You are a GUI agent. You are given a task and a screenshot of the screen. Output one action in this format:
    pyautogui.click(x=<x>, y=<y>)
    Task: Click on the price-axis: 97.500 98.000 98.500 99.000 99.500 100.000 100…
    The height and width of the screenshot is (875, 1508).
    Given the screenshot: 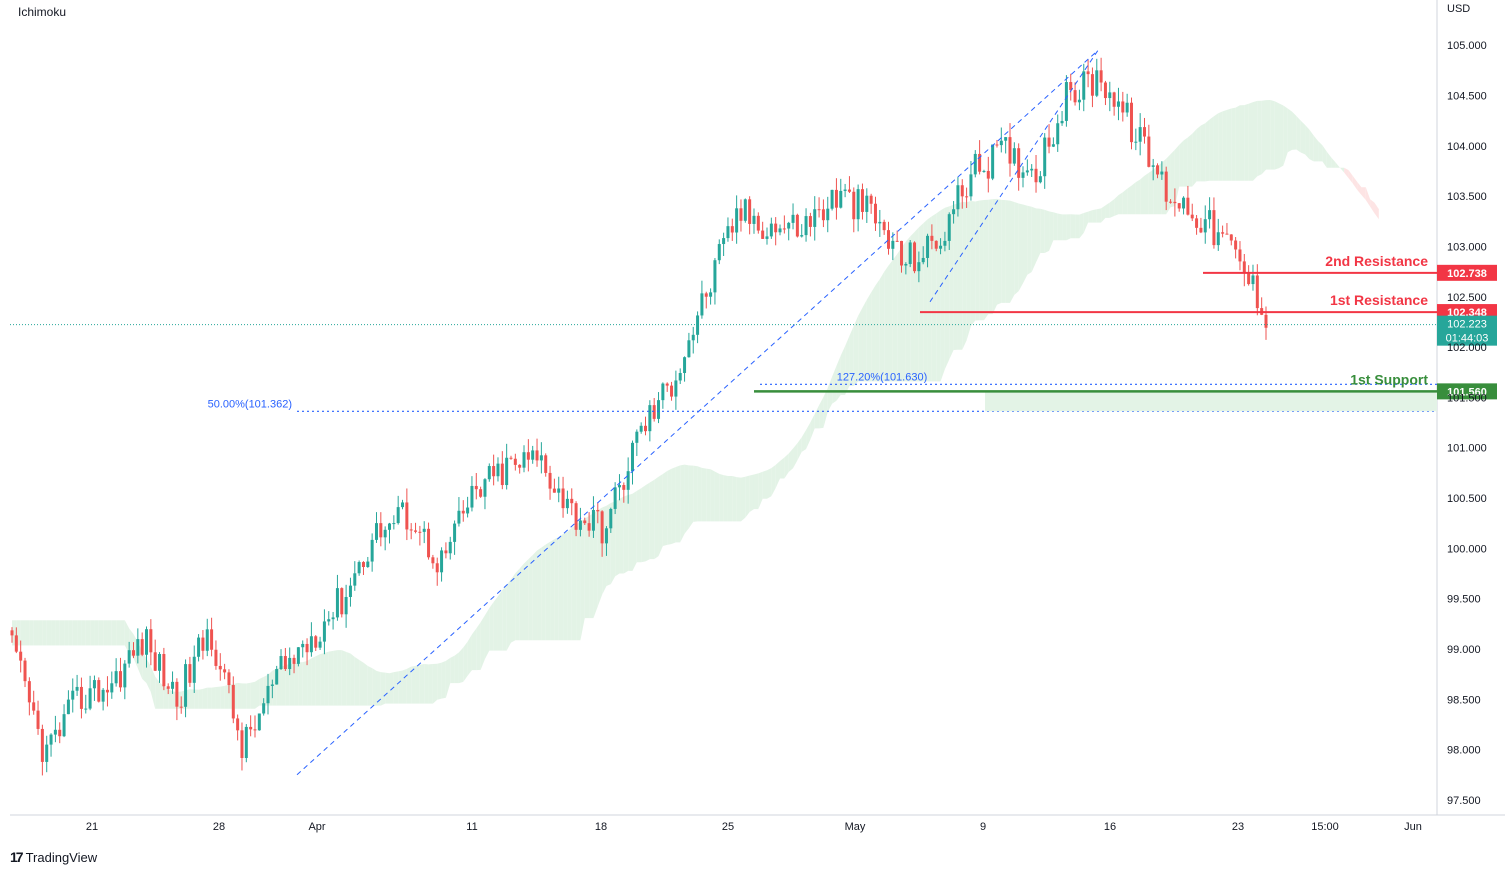 What is the action you would take?
    pyautogui.click(x=1467, y=423)
    